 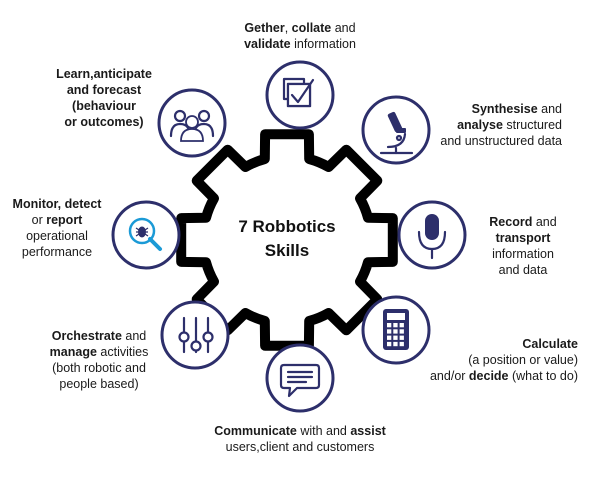 I want to click on skill-label-line: transport, so click(x=523, y=238).